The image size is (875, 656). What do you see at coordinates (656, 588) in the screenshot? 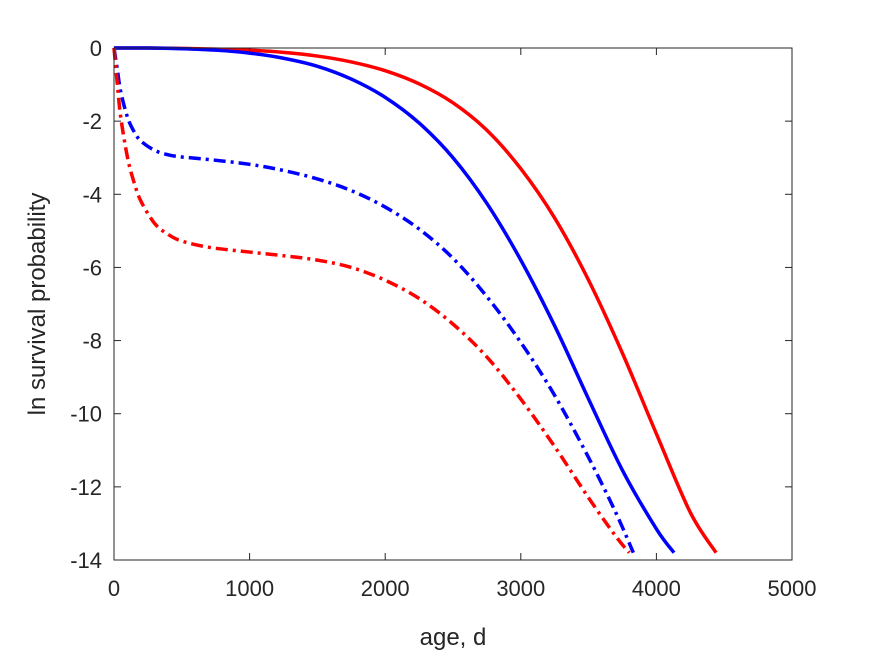
I see `x-tick-label: 4000` at bounding box center [656, 588].